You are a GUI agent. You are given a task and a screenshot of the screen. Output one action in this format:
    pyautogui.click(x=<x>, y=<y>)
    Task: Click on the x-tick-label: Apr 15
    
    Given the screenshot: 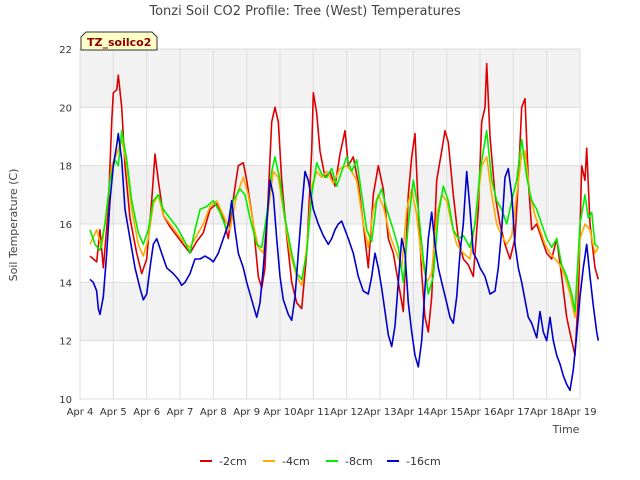 What is the action you would take?
    pyautogui.click(x=446, y=412)
    